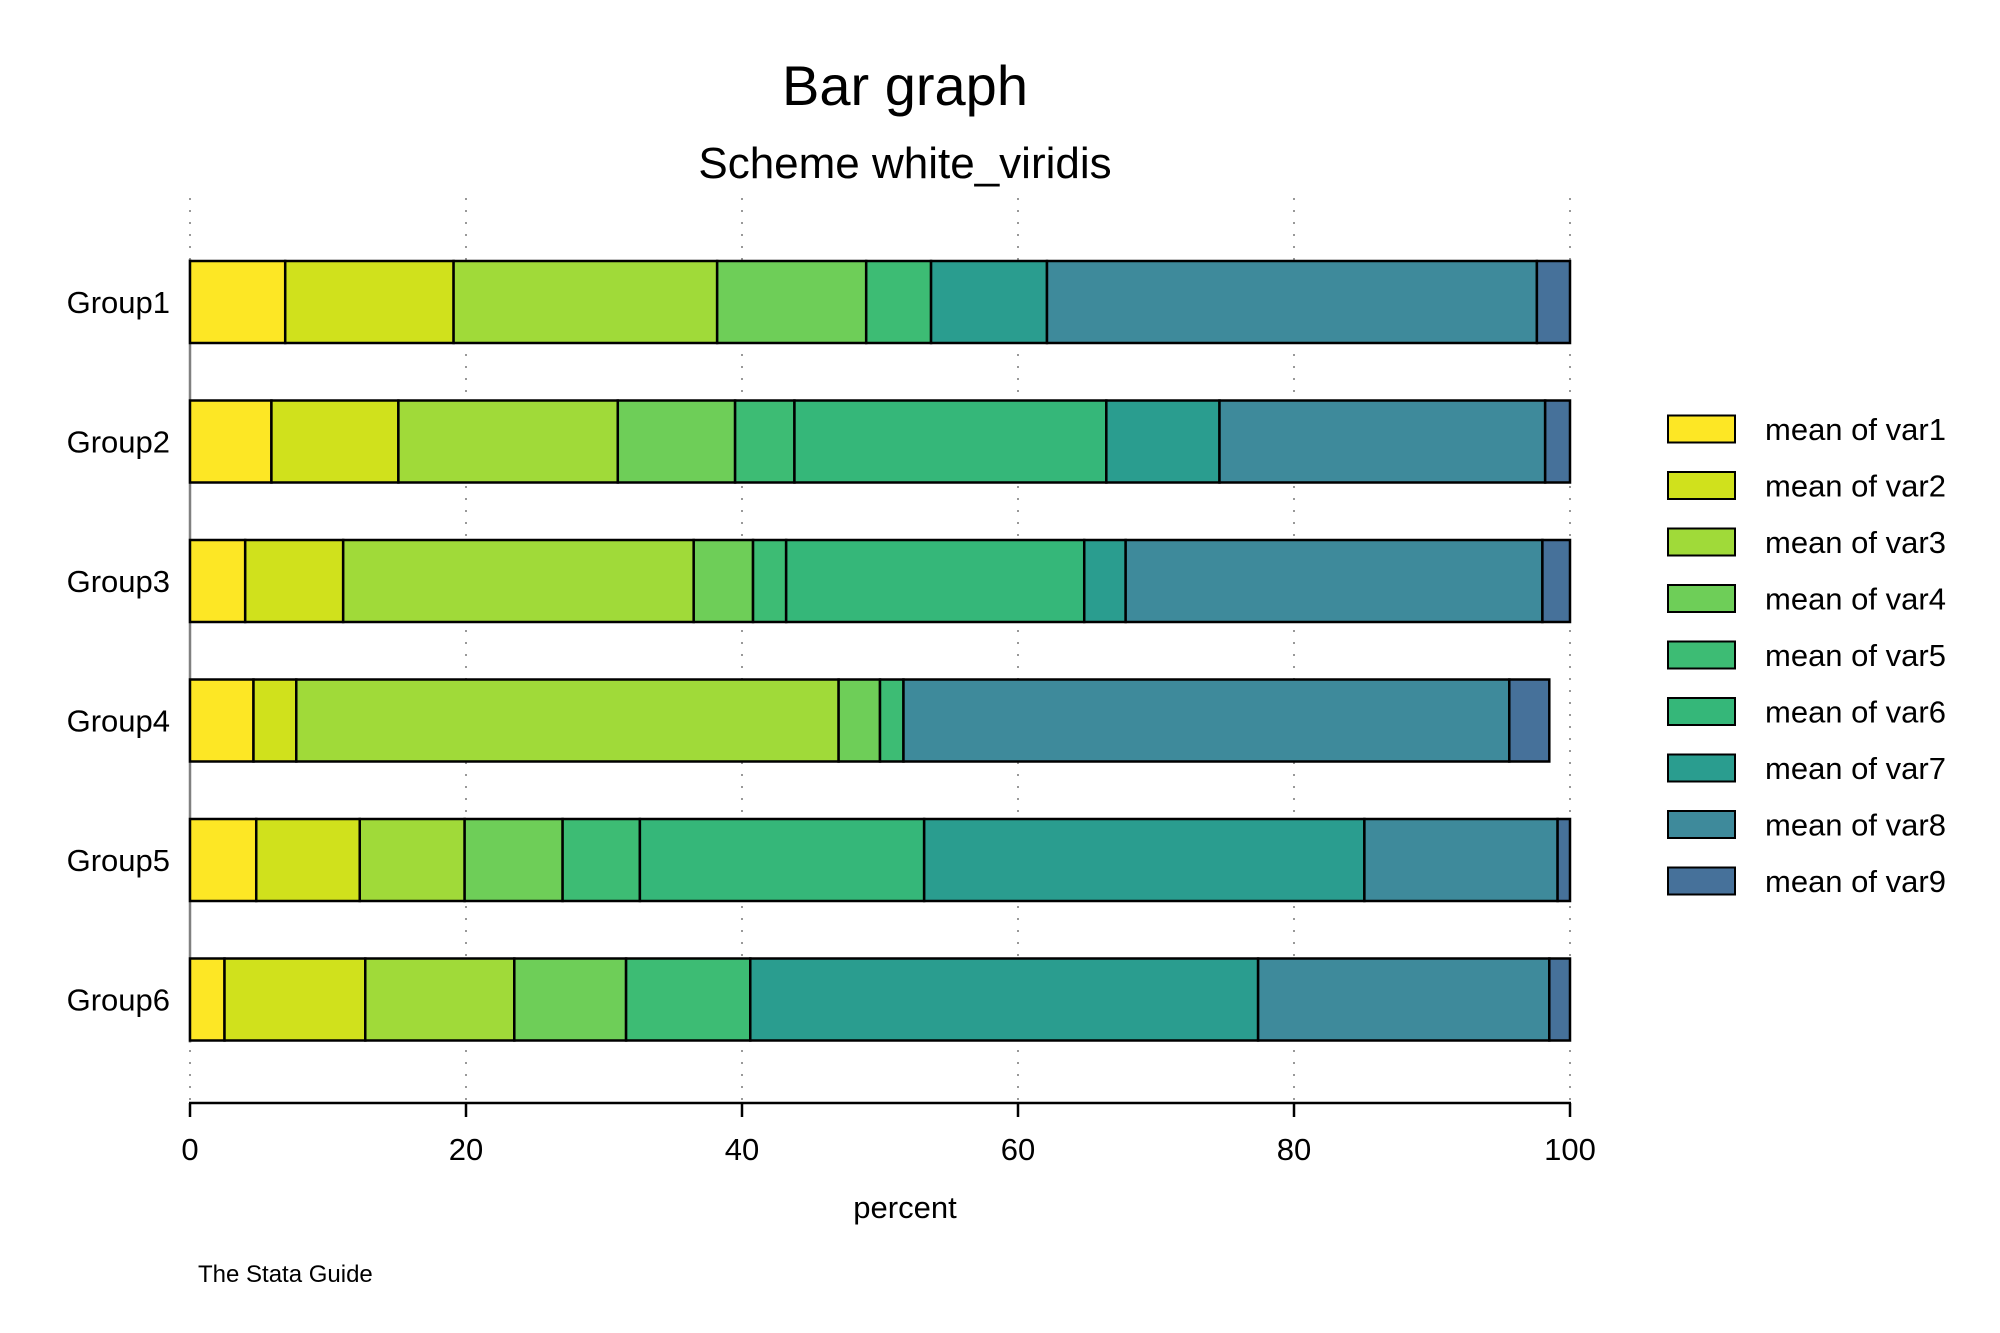 This screenshot has width=2000, height=1333. I want to click on bar-group6-var3, so click(440, 999).